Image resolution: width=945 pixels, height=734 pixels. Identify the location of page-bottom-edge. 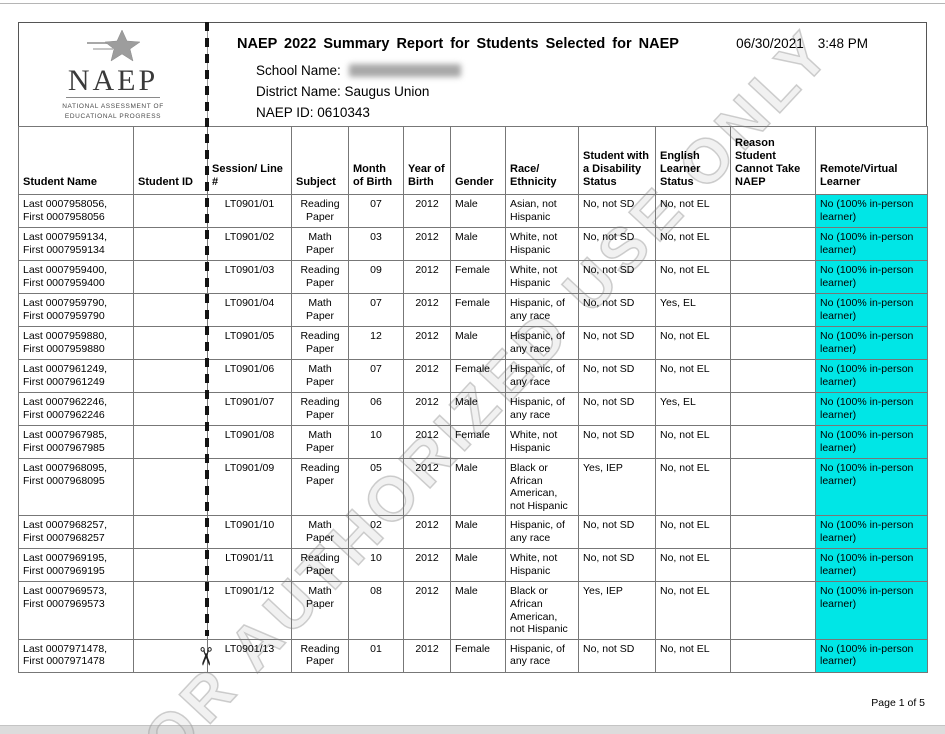
(472, 729).